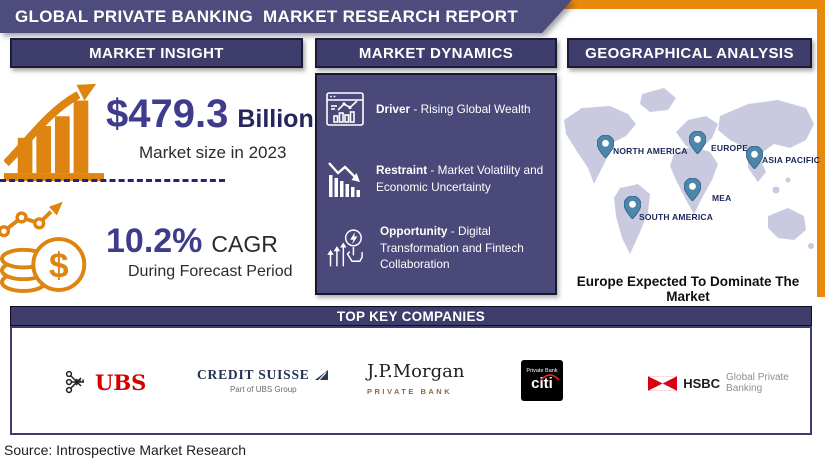 The height and width of the screenshot is (464, 825). What do you see at coordinates (167, 114) in the screenshot?
I see `market-size-number: $479.3` at bounding box center [167, 114].